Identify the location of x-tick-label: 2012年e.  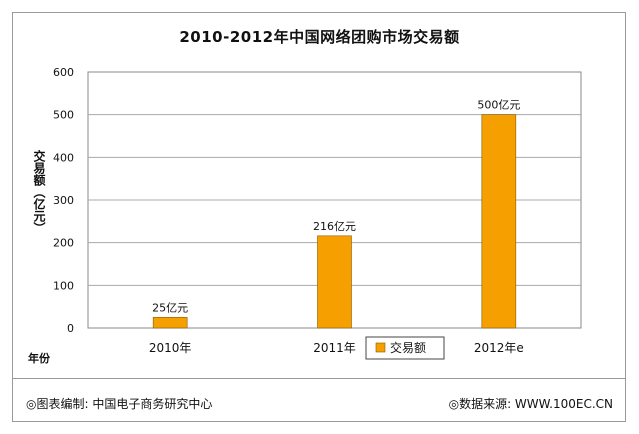
(499, 348).